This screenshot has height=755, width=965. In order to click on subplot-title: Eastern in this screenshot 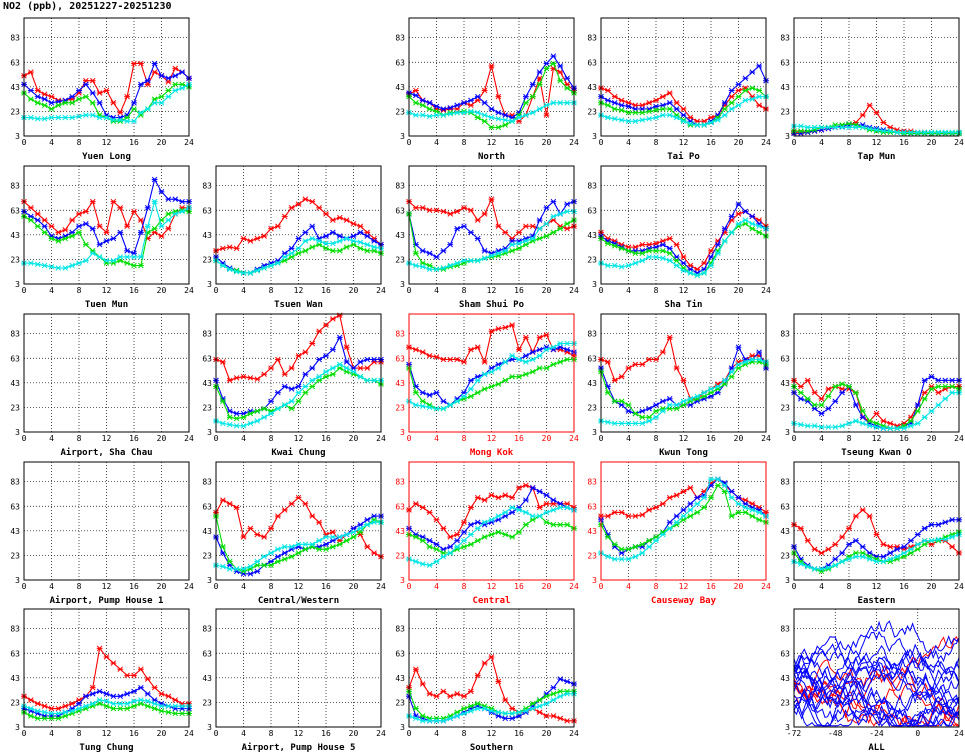, I will do `click(877, 601)`.